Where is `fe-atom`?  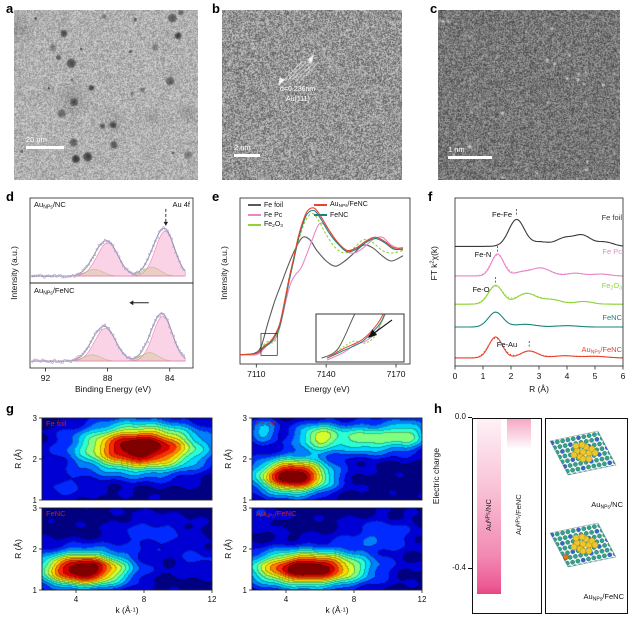 fe-atom is located at coordinates (566, 557).